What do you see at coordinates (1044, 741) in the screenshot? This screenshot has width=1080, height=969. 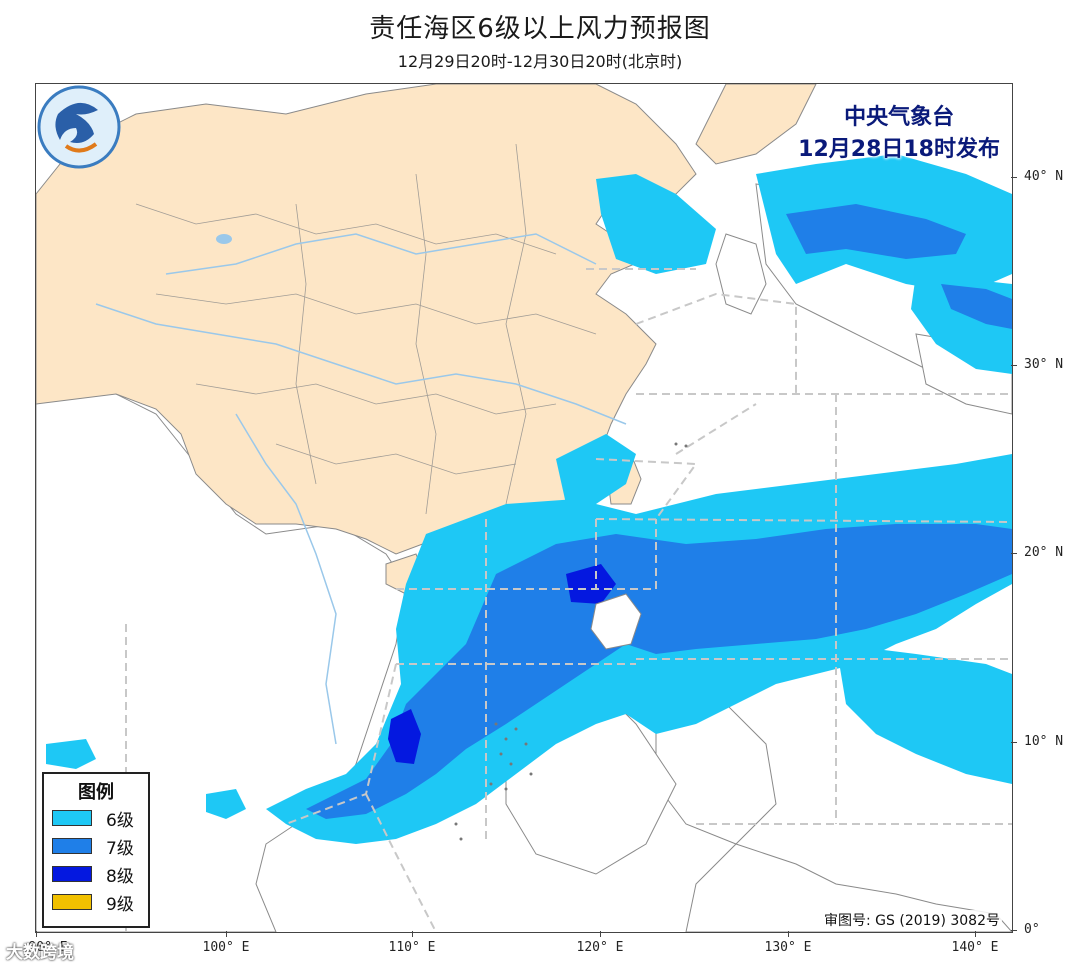 I see `lat-label-10: 10° N` at bounding box center [1044, 741].